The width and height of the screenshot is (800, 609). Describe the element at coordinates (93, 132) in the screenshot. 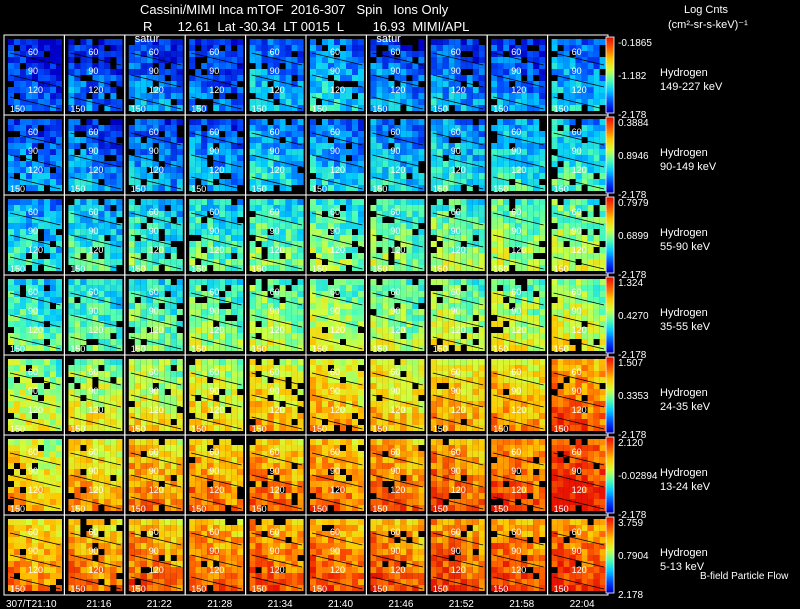

I see `pitch-angle-label: 60` at that location.